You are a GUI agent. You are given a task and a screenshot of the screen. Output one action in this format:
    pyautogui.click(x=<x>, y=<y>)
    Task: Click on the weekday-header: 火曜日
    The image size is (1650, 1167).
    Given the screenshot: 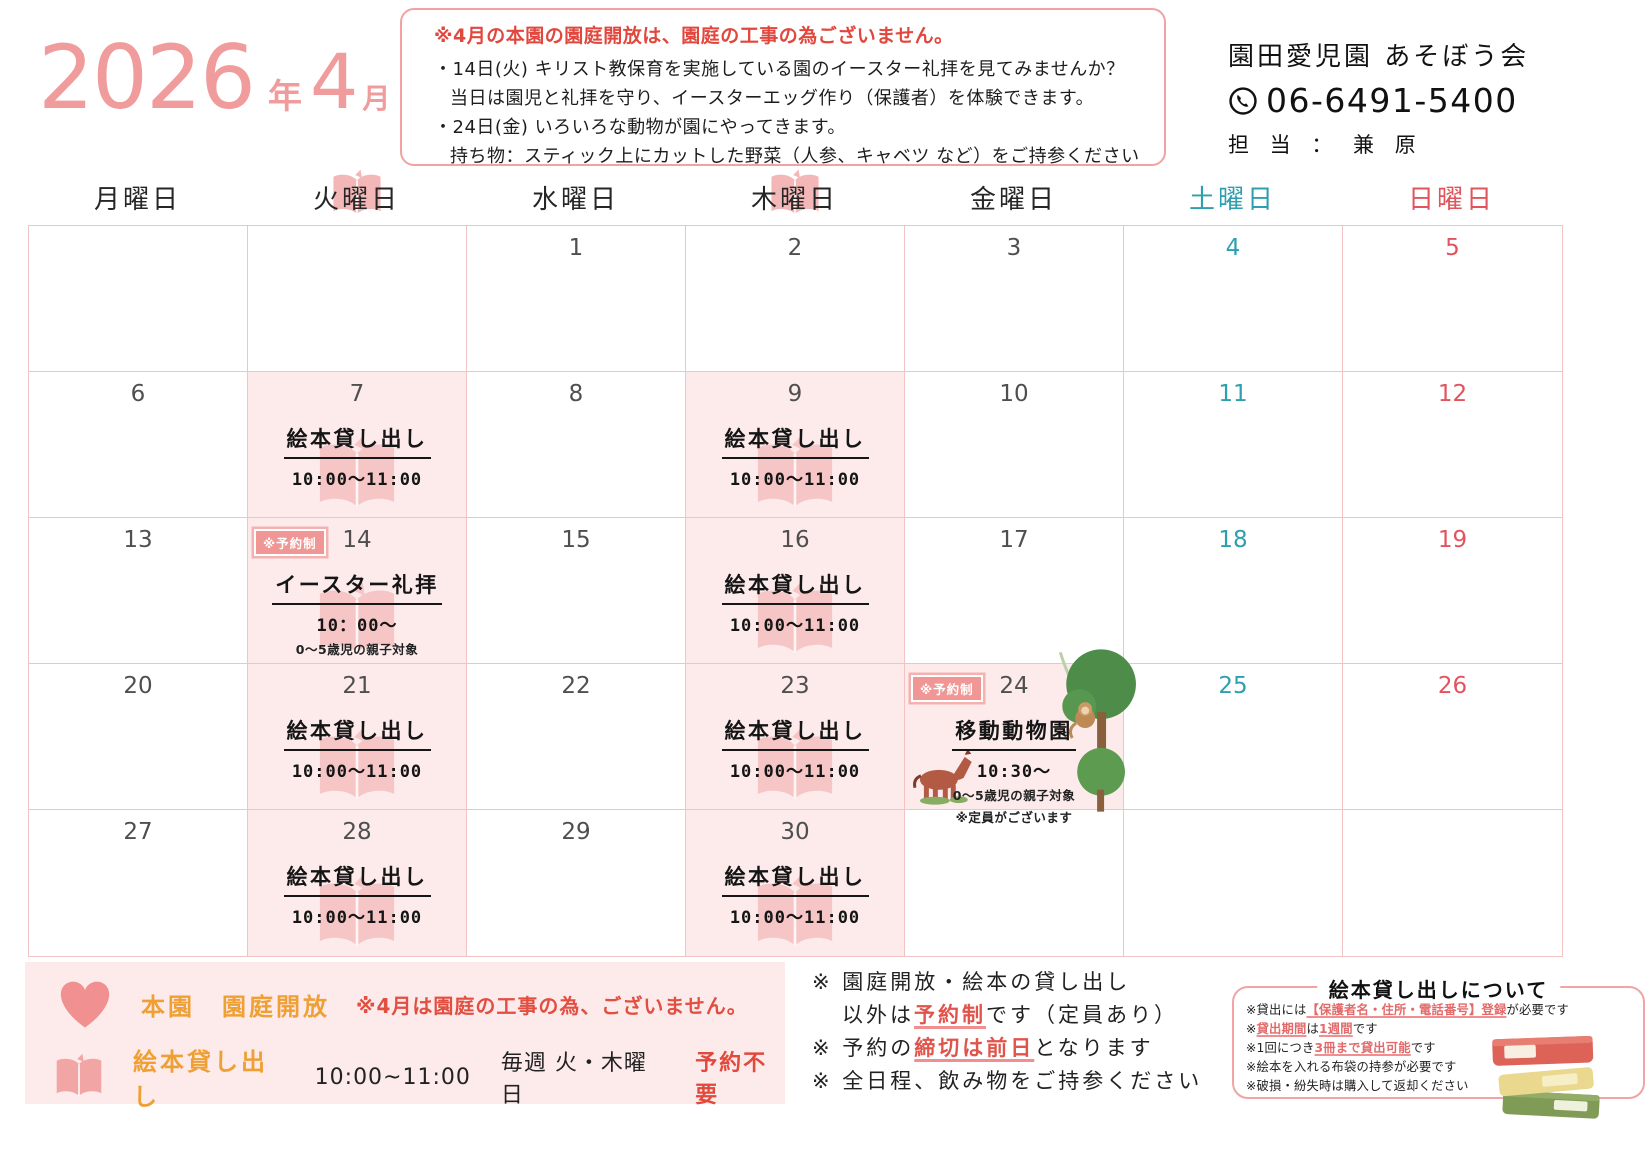 What is the action you would take?
    pyautogui.click(x=356, y=196)
    